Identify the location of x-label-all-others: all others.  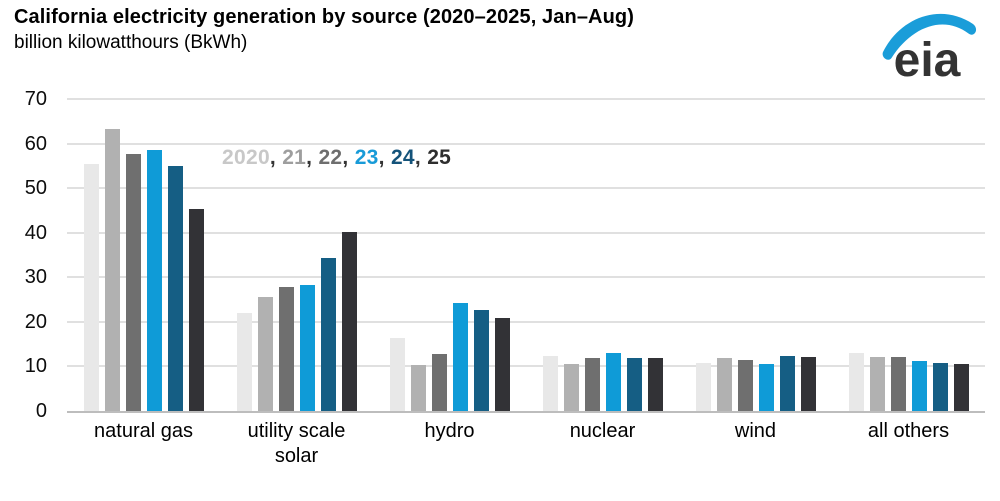
(908, 431).